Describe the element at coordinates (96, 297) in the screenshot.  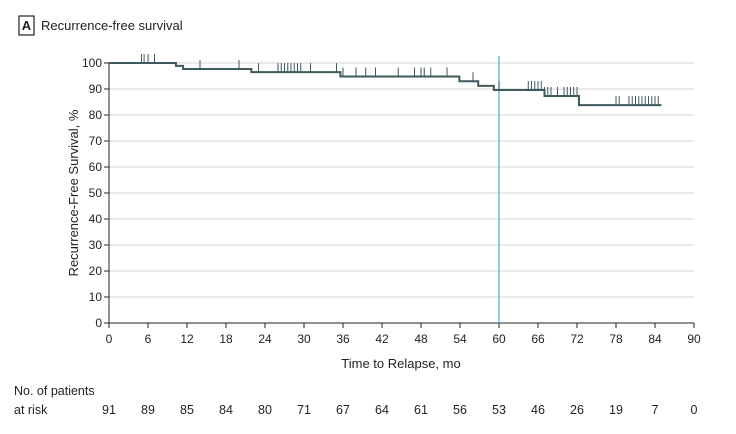
I see `y-tick-label: 10` at that location.